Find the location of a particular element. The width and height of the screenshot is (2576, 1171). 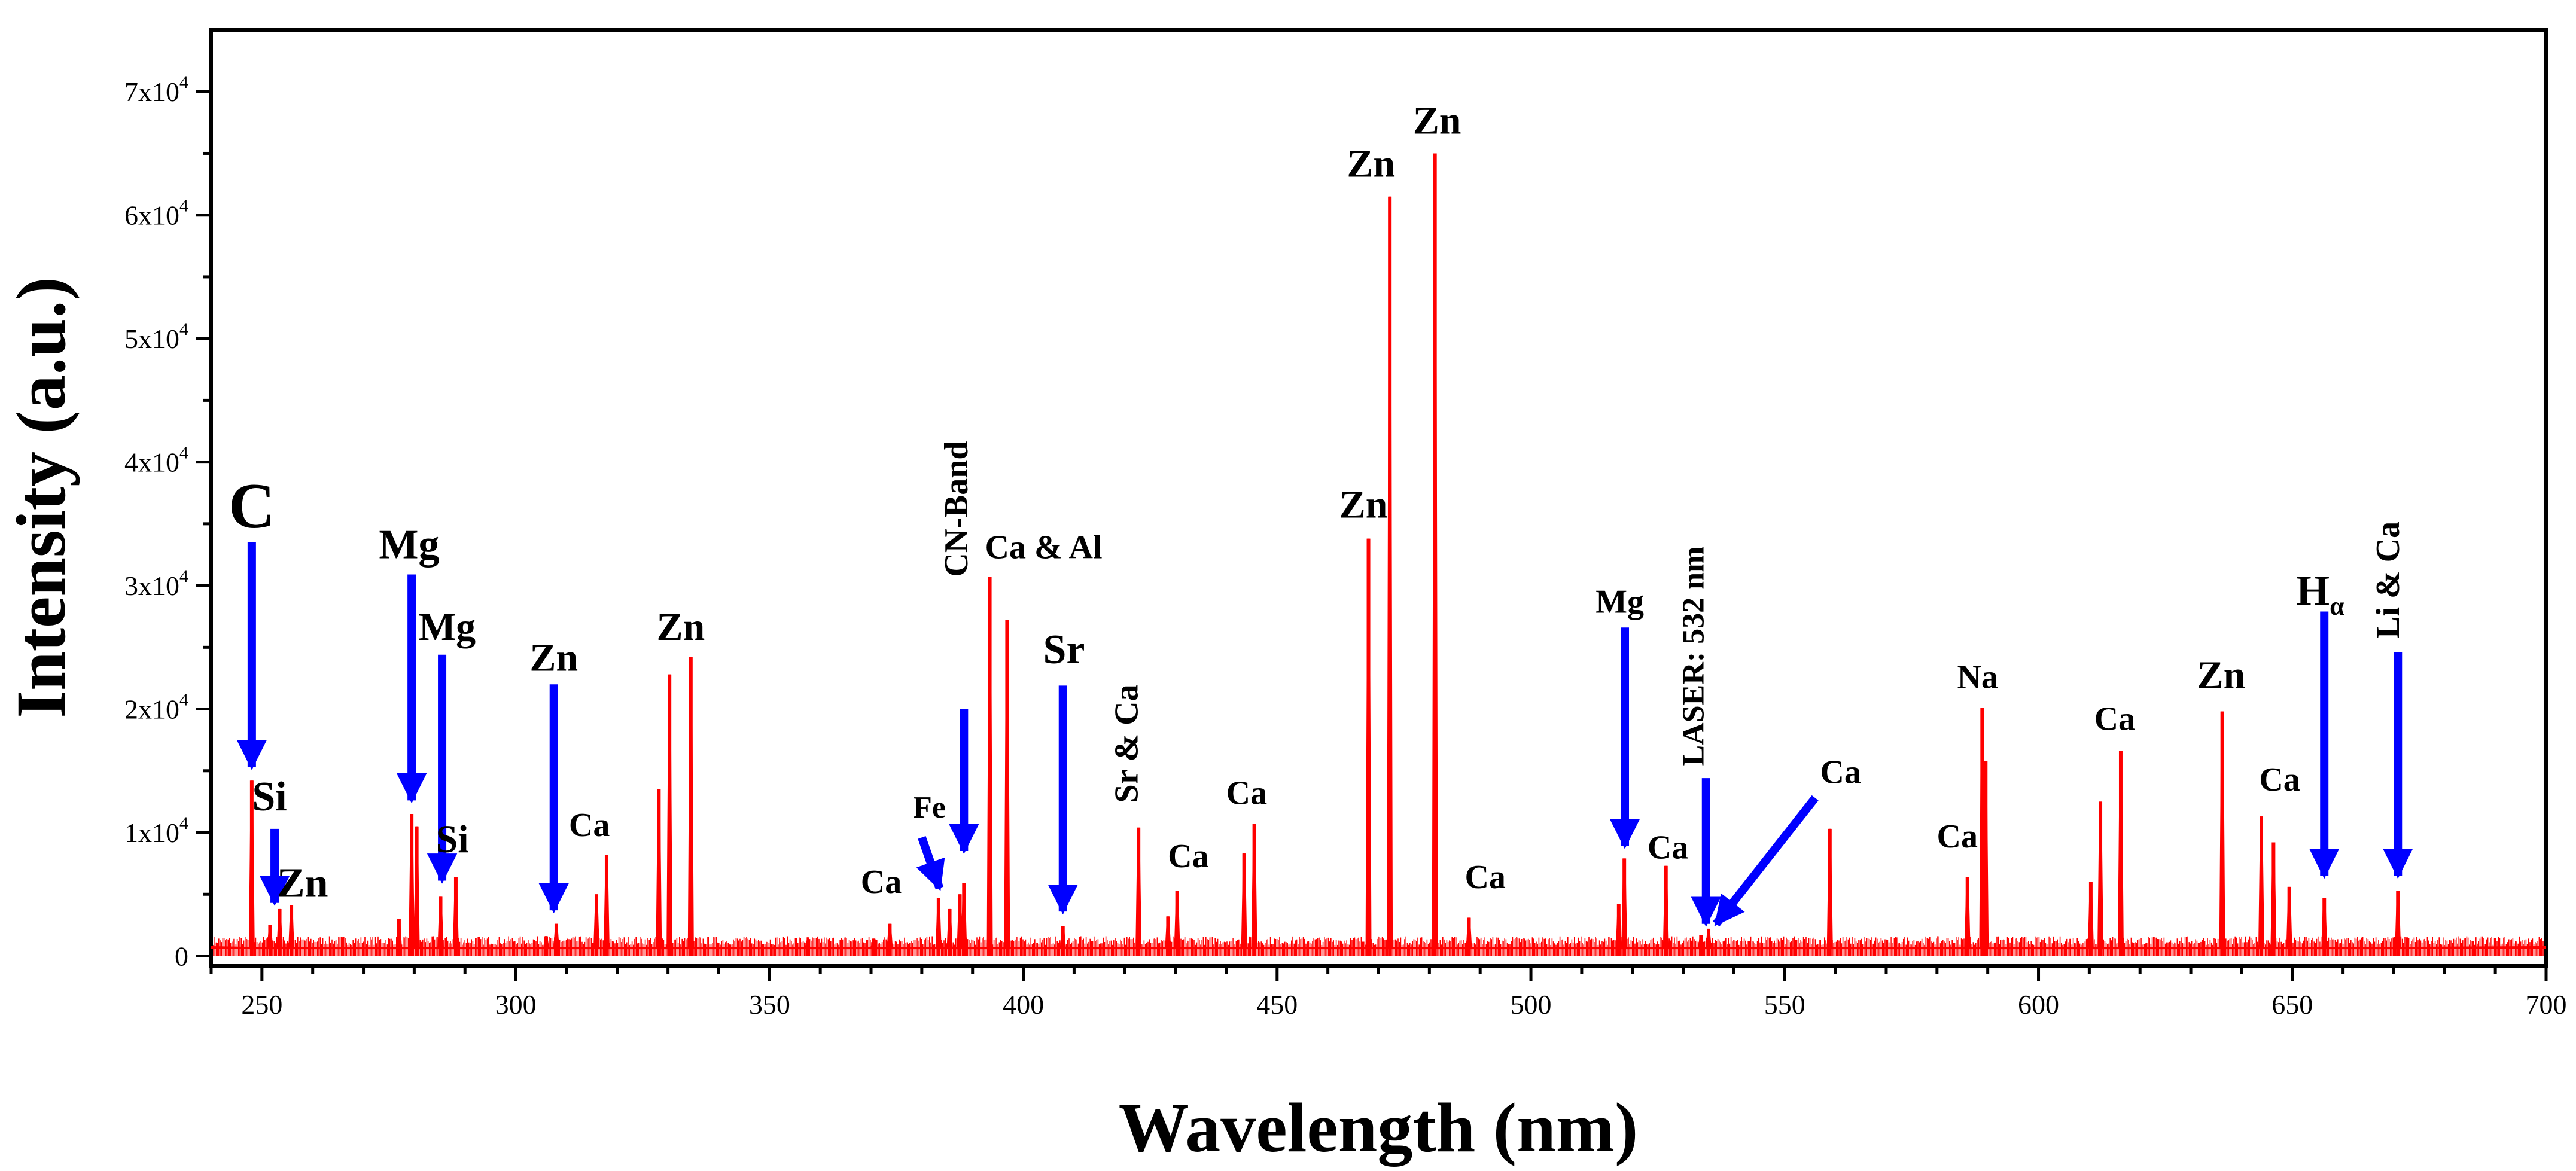

h-alpha-label: Hα is located at coordinates (2320, 594).